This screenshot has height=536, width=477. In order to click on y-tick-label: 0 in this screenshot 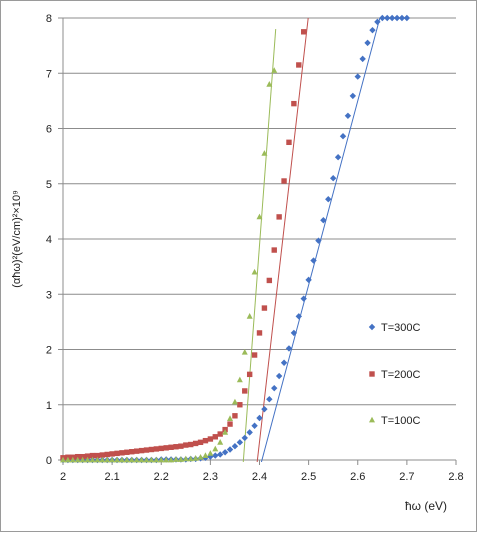, I will do `click(49, 461)`.